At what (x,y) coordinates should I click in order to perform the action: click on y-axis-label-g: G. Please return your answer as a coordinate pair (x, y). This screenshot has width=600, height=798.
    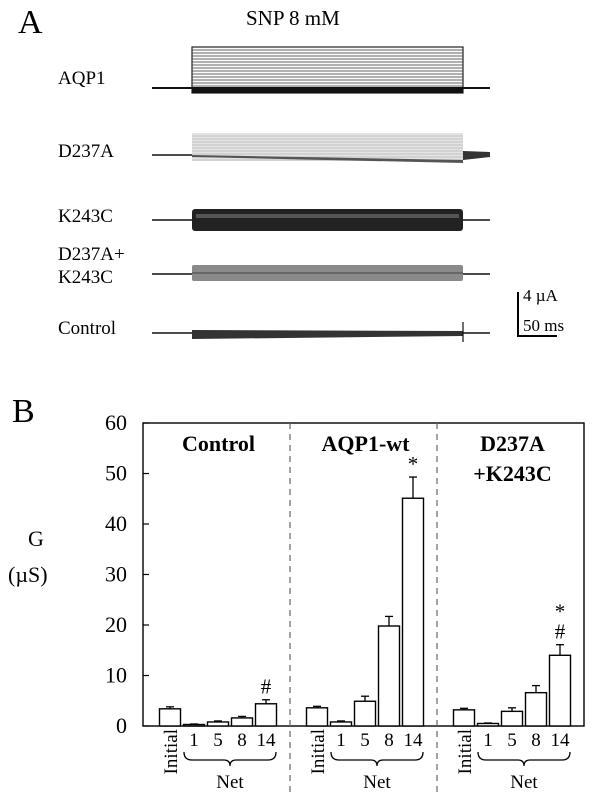
    Looking at the image, I should click on (36, 538).